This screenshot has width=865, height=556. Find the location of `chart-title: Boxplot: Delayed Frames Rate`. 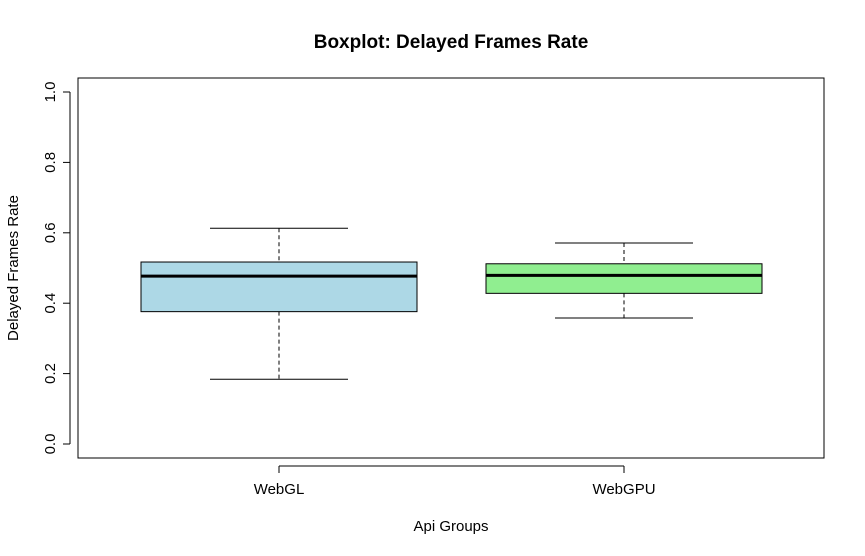

chart-title: Boxplot: Delayed Frames Rate is located at coordinates (451, 42).